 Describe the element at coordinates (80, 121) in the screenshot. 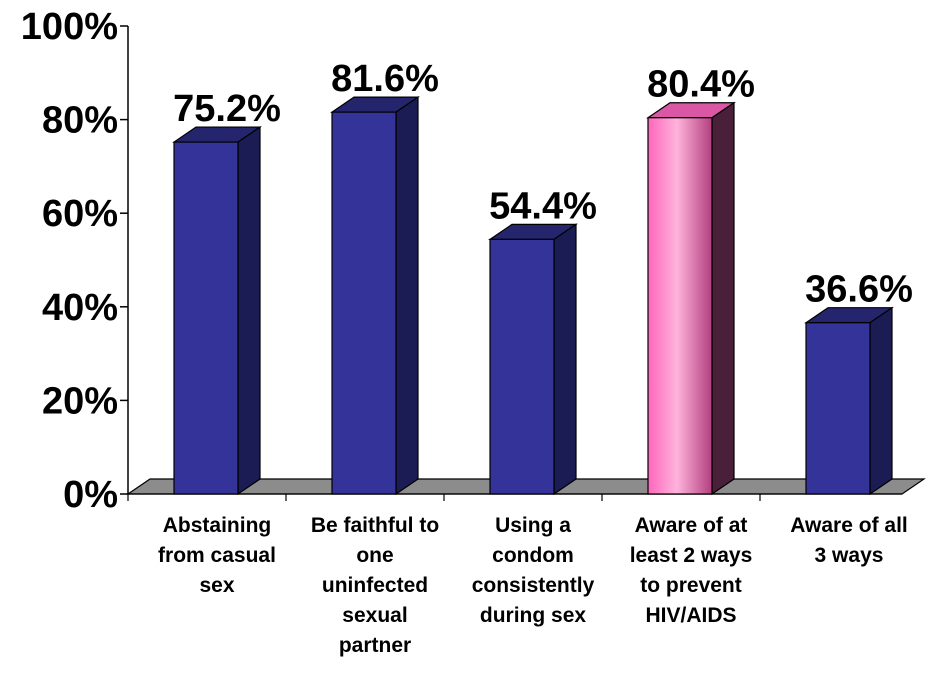

I see `y-tick-label: 80%` at that location.